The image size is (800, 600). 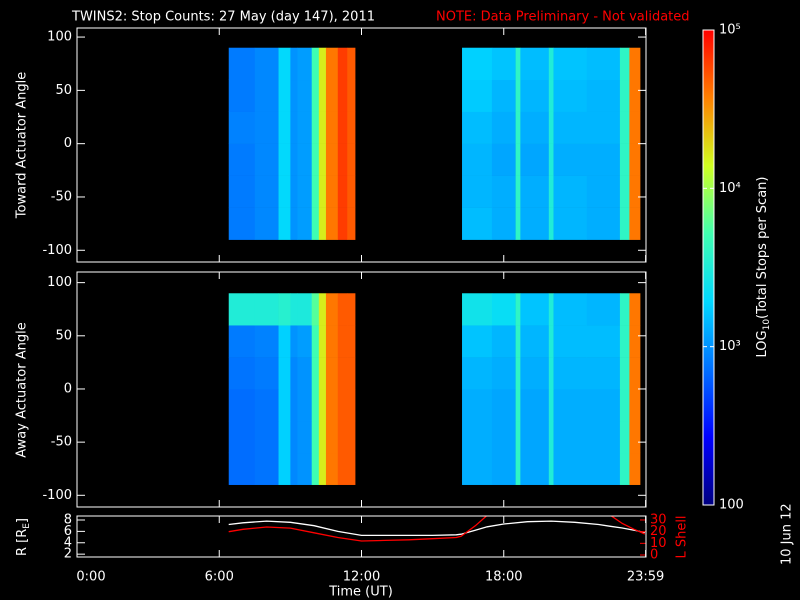 I want to click on x-tick-label: 12:00, so click(x=361, y=577).